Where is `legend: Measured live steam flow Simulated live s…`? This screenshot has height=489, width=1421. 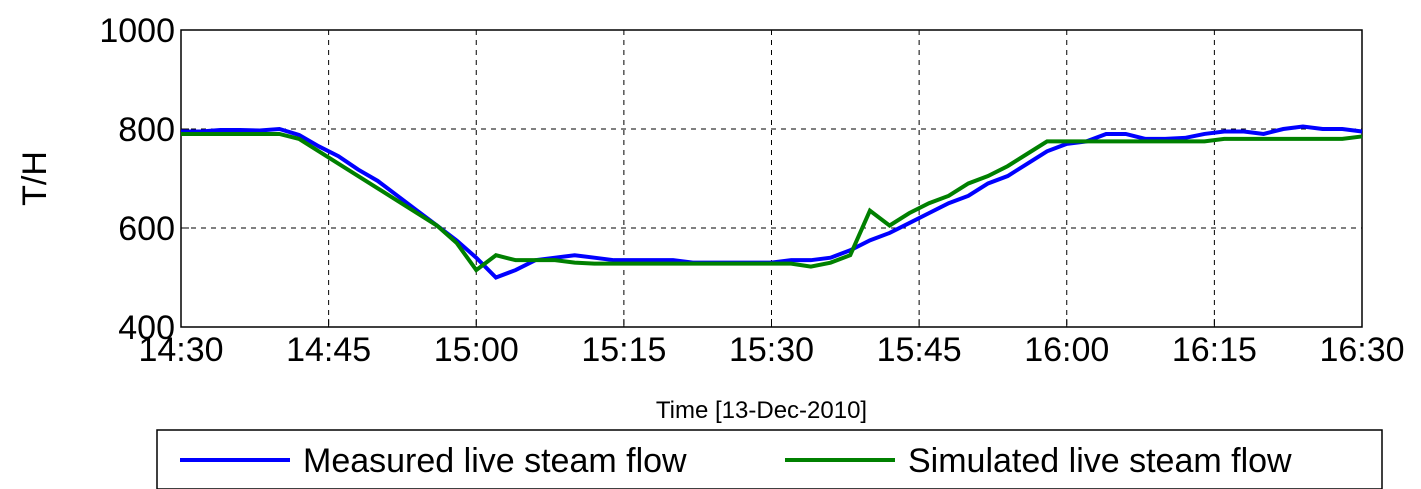 legend: Measured live steam flow Simulated live s… is located at coordinates (769, 459).